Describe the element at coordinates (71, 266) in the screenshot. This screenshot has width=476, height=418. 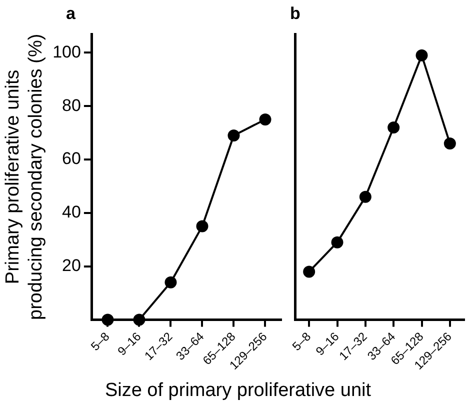
I see `y-tick-label: 20` at that location.